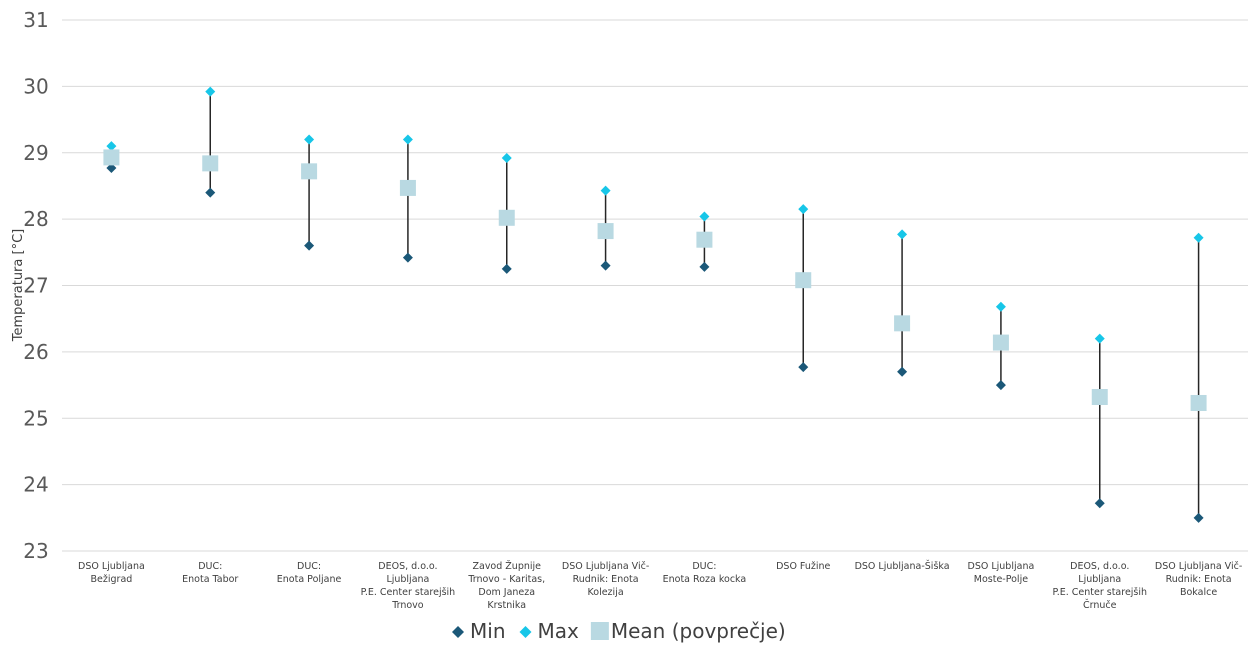  I want to click on x-tick-label: DSO Fužine, so click(803, 566).